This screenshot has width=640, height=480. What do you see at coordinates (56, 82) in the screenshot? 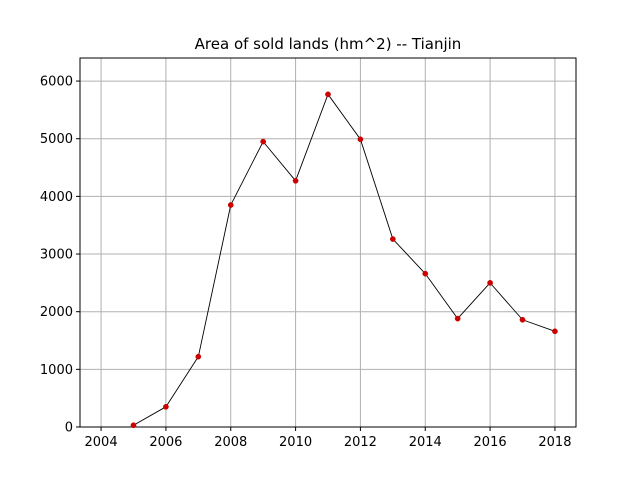
I see `y-tick-label: 6000` at bounding box center [56, 82].